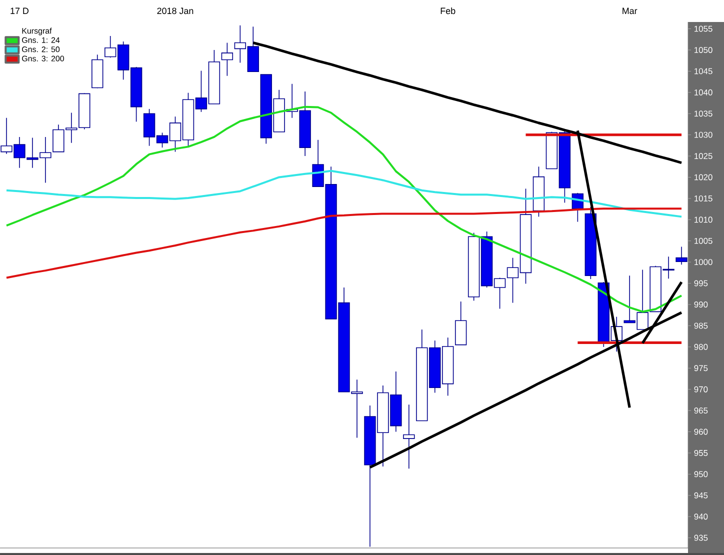 The width and height of the screenshot is (724, 555). What do you see at coordinates (701, 347) in the screenshot?
I see `y-tick-label: 980` at bounding box center [701, 347].